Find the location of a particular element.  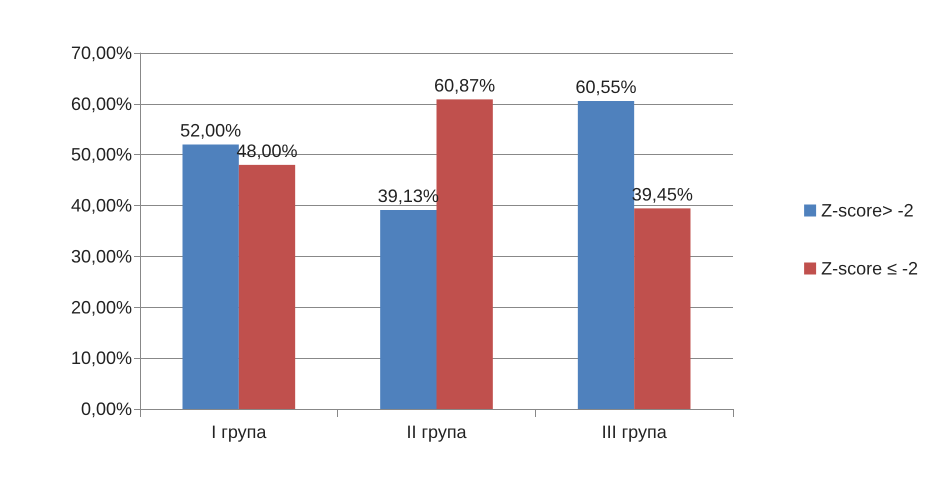

y-tick-label: 20,00% is located at coordinates (101, 307).